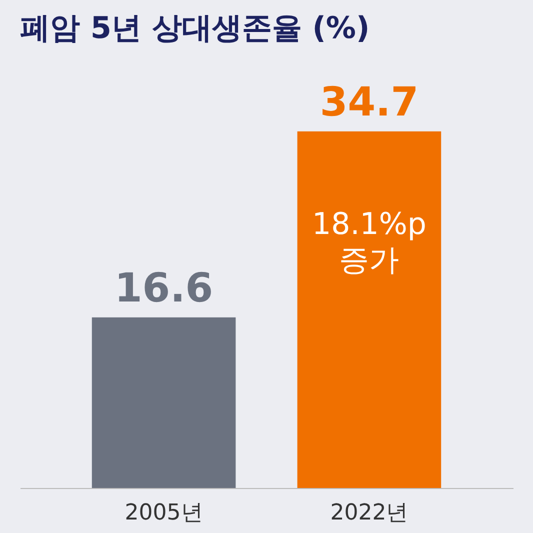 This screenshot has width=533, height=533. Describe the element at coordinates (369, 513) in the screenshot. I see `x-tick-label: 2022년` at that location.